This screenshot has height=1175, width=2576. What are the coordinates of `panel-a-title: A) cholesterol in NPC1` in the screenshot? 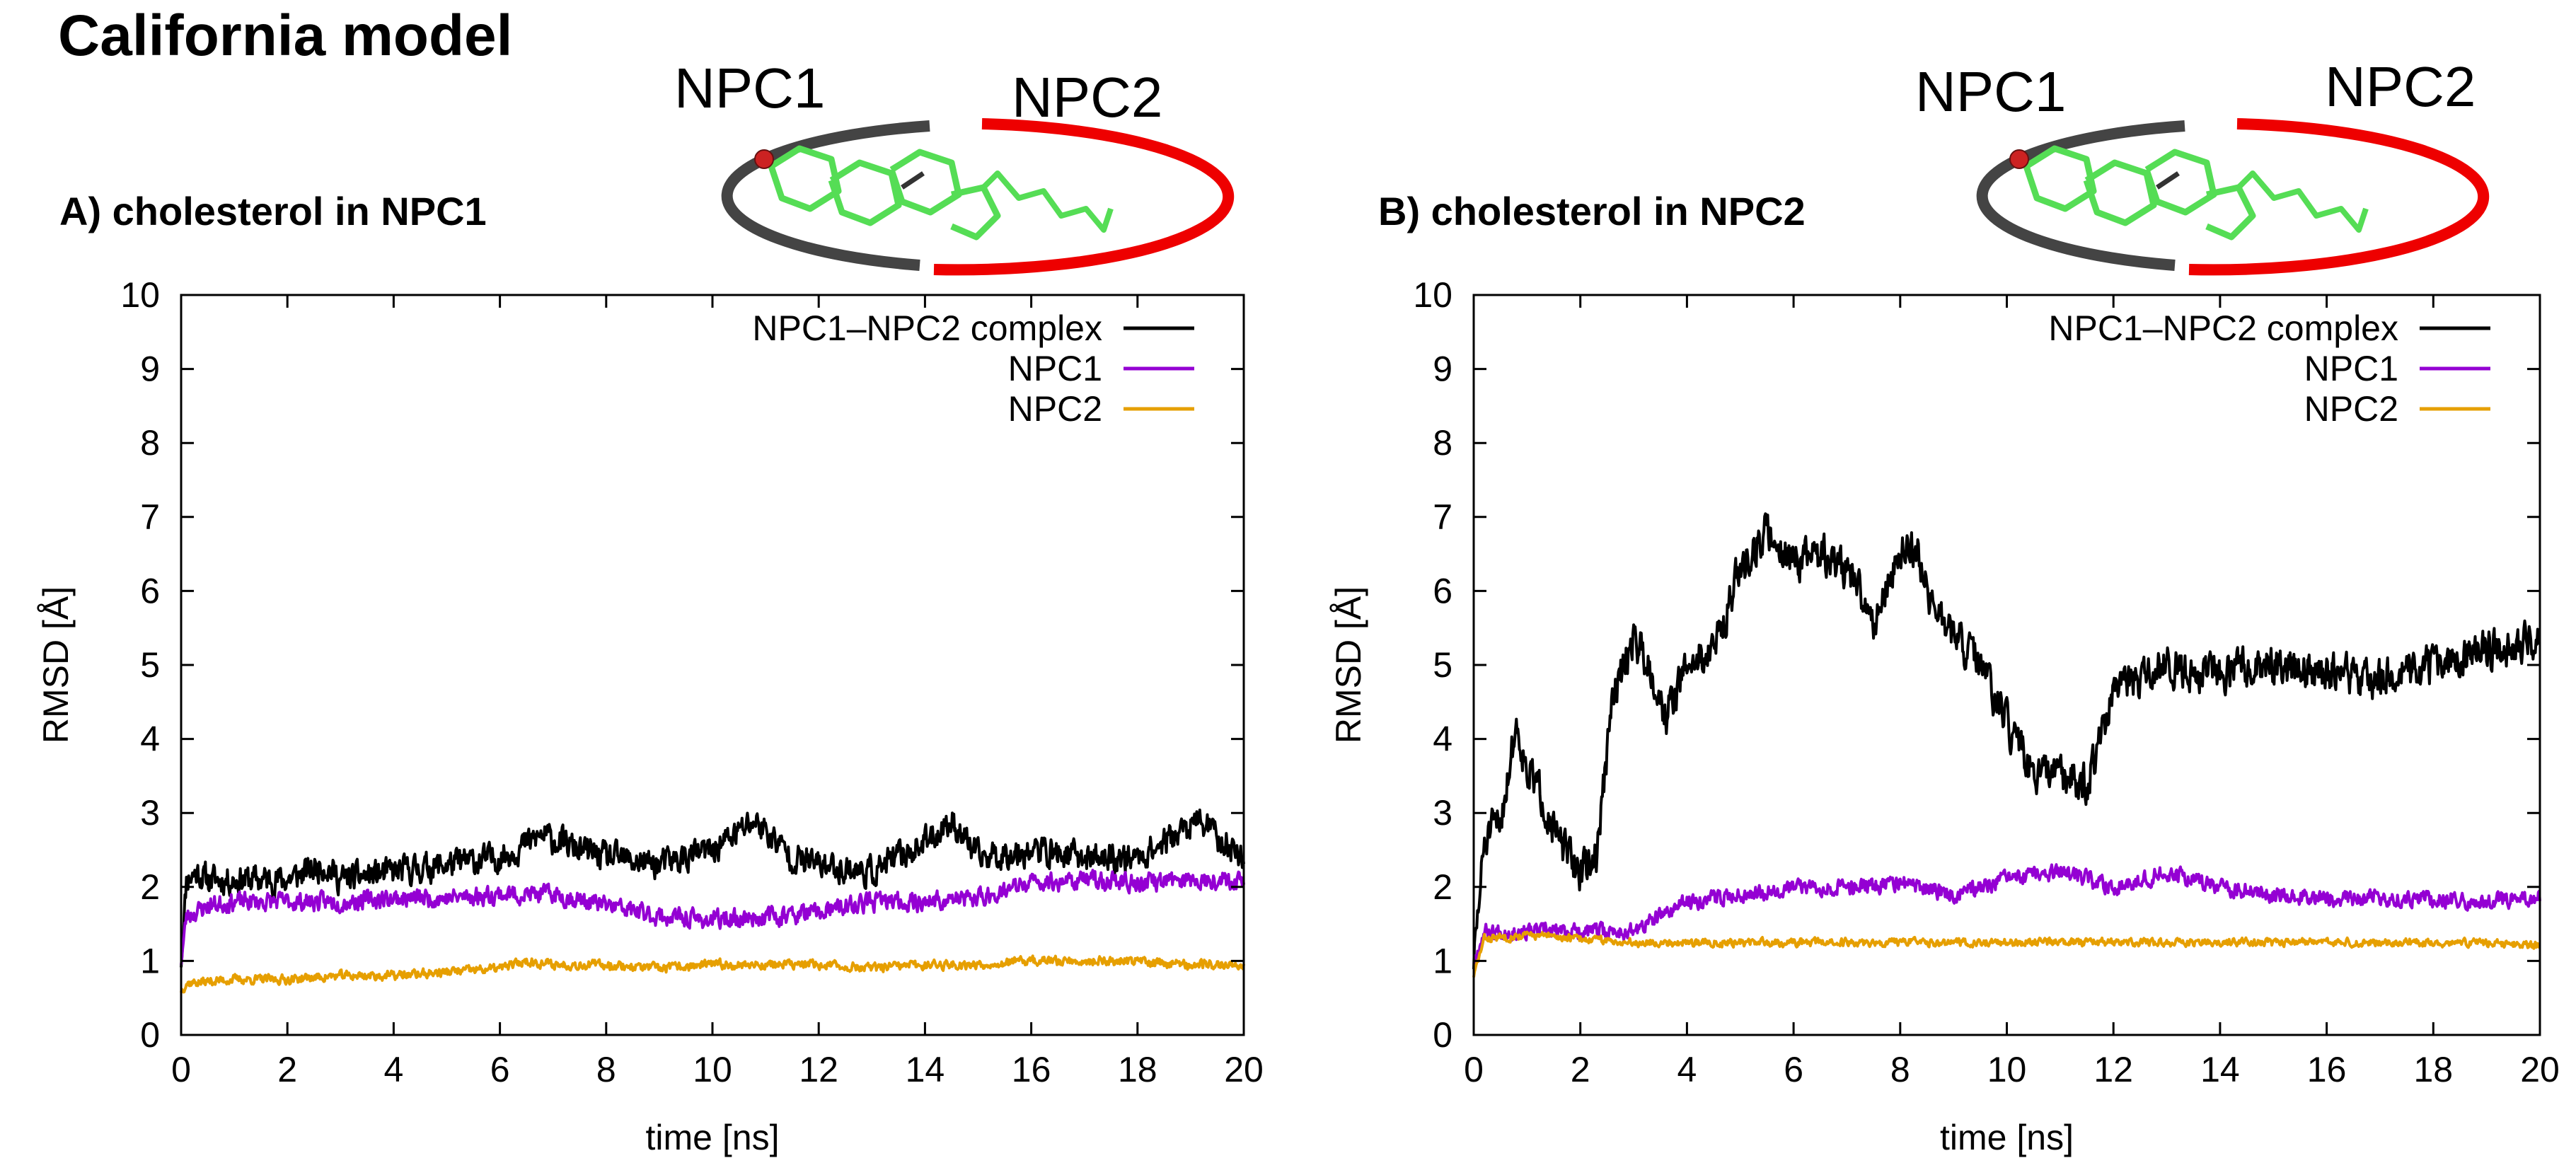 It's located at (273, 211).